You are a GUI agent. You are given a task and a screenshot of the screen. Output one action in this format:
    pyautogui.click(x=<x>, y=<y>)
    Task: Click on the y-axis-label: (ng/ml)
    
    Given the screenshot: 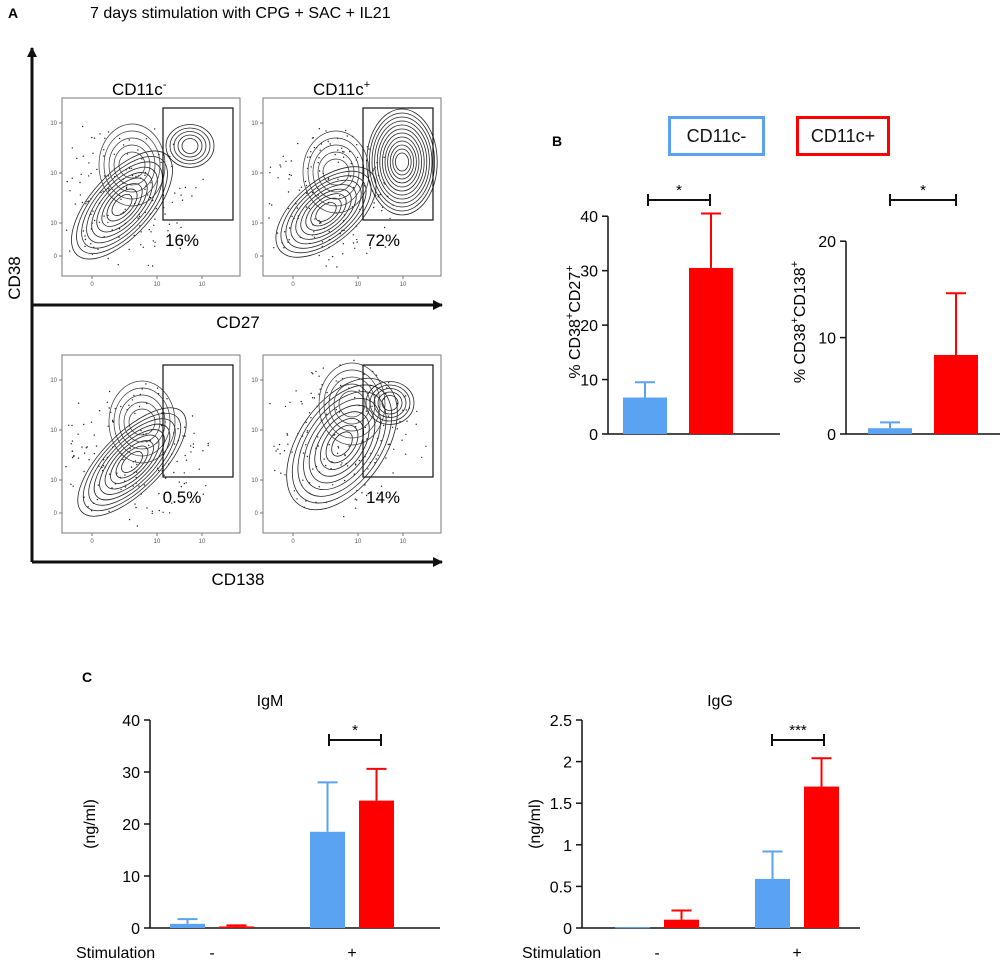 What is the action you would take?
    pyautogui.click(x=90, y=824)
    